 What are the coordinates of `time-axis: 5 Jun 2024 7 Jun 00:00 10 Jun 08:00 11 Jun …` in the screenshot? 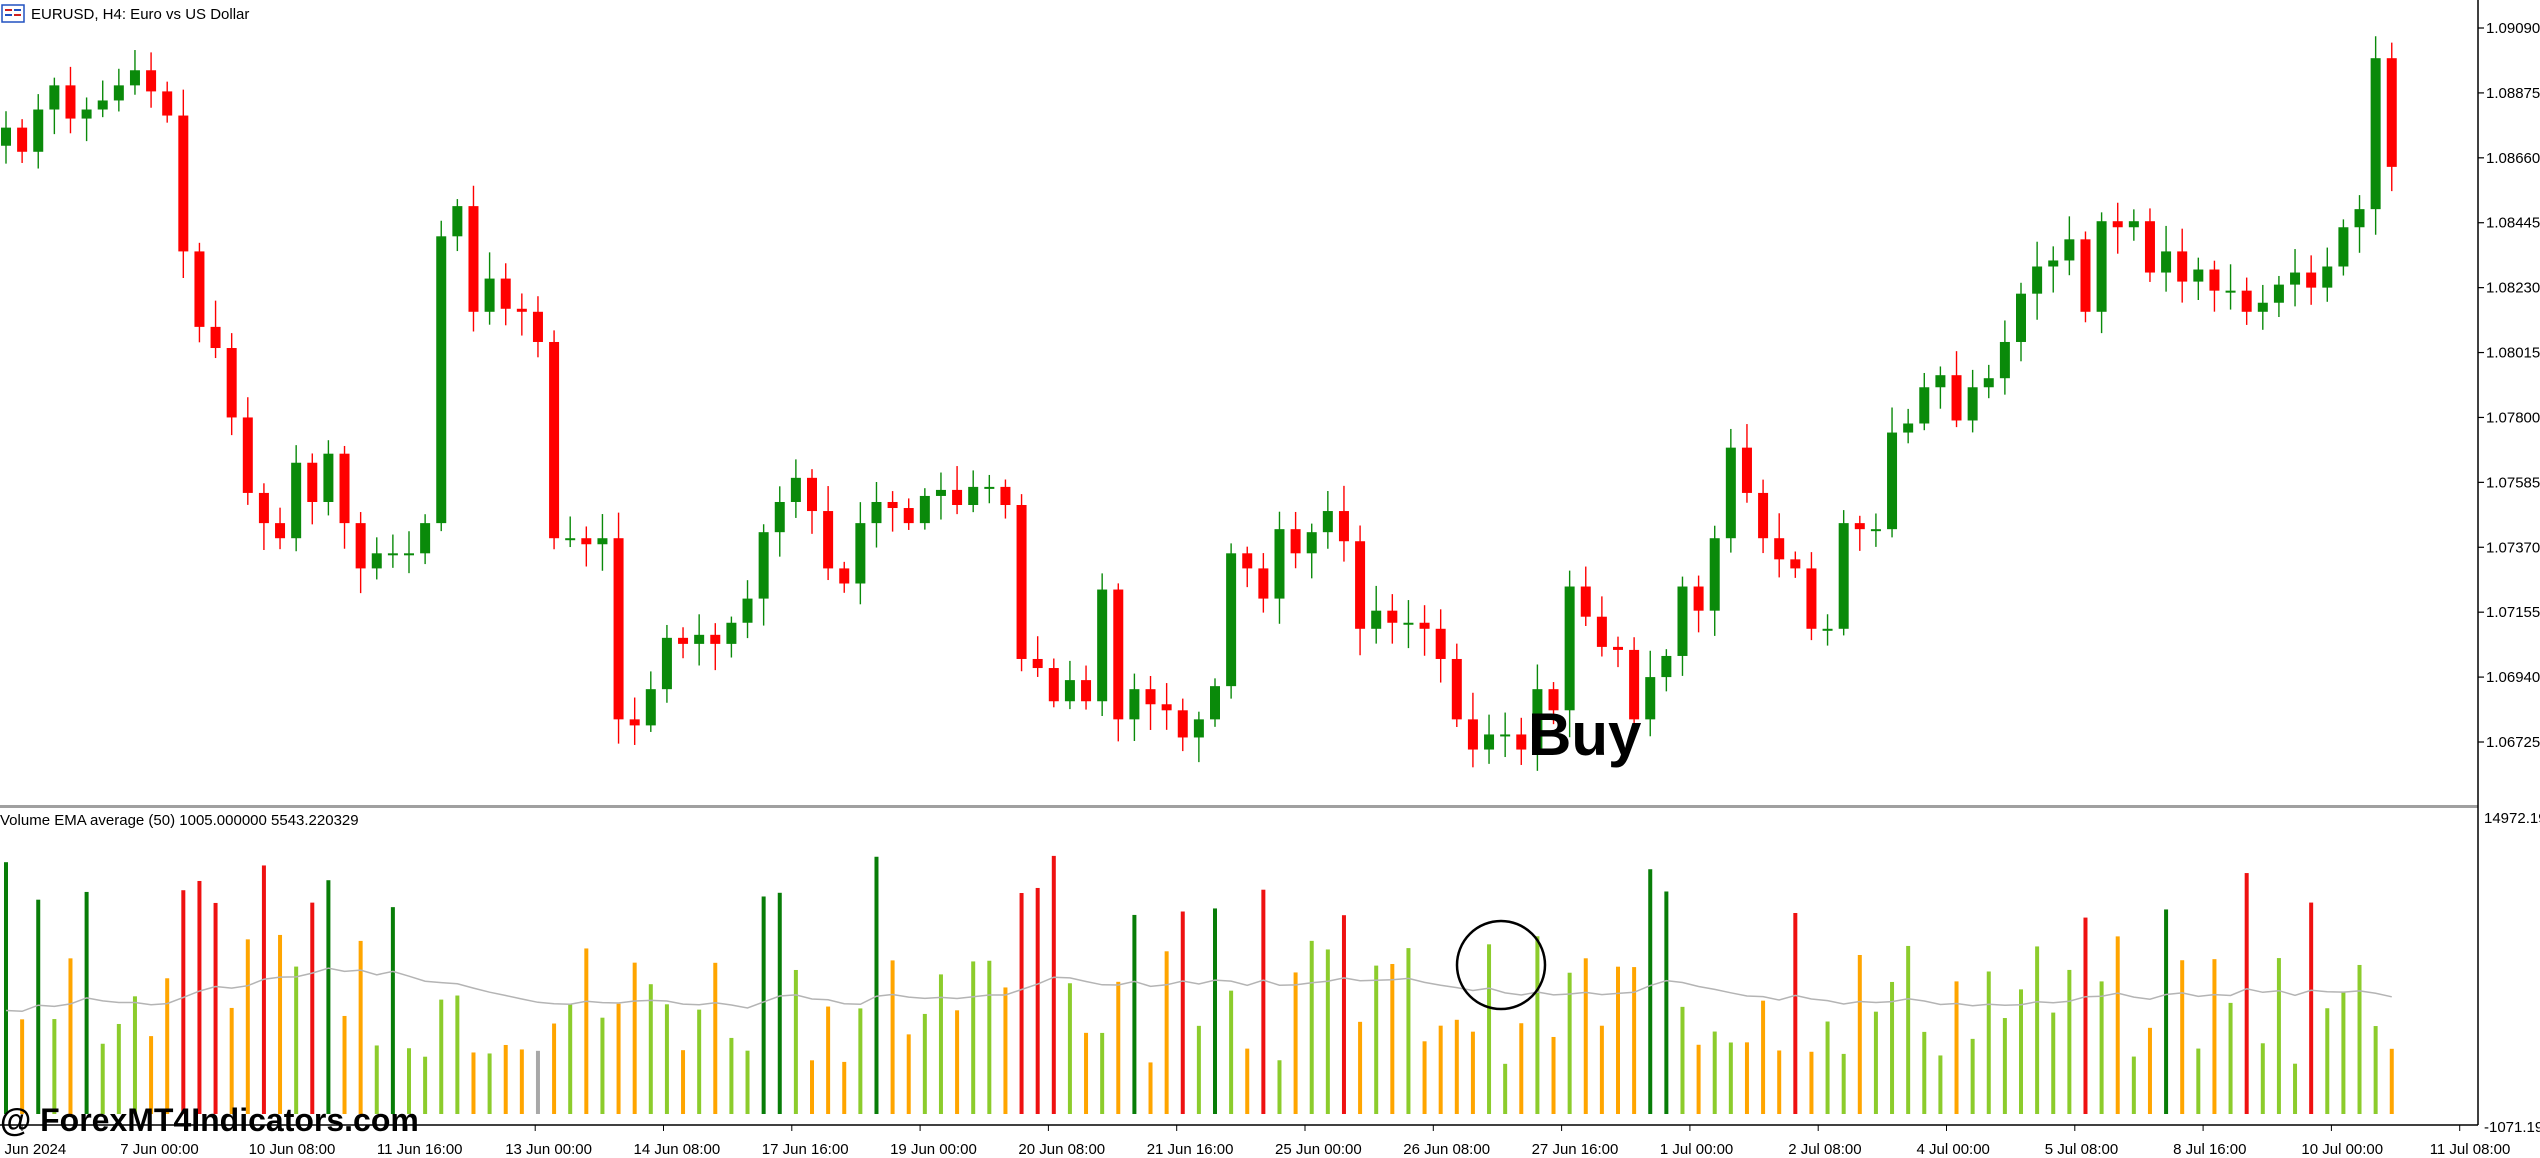 It's located at (1255, 1141).